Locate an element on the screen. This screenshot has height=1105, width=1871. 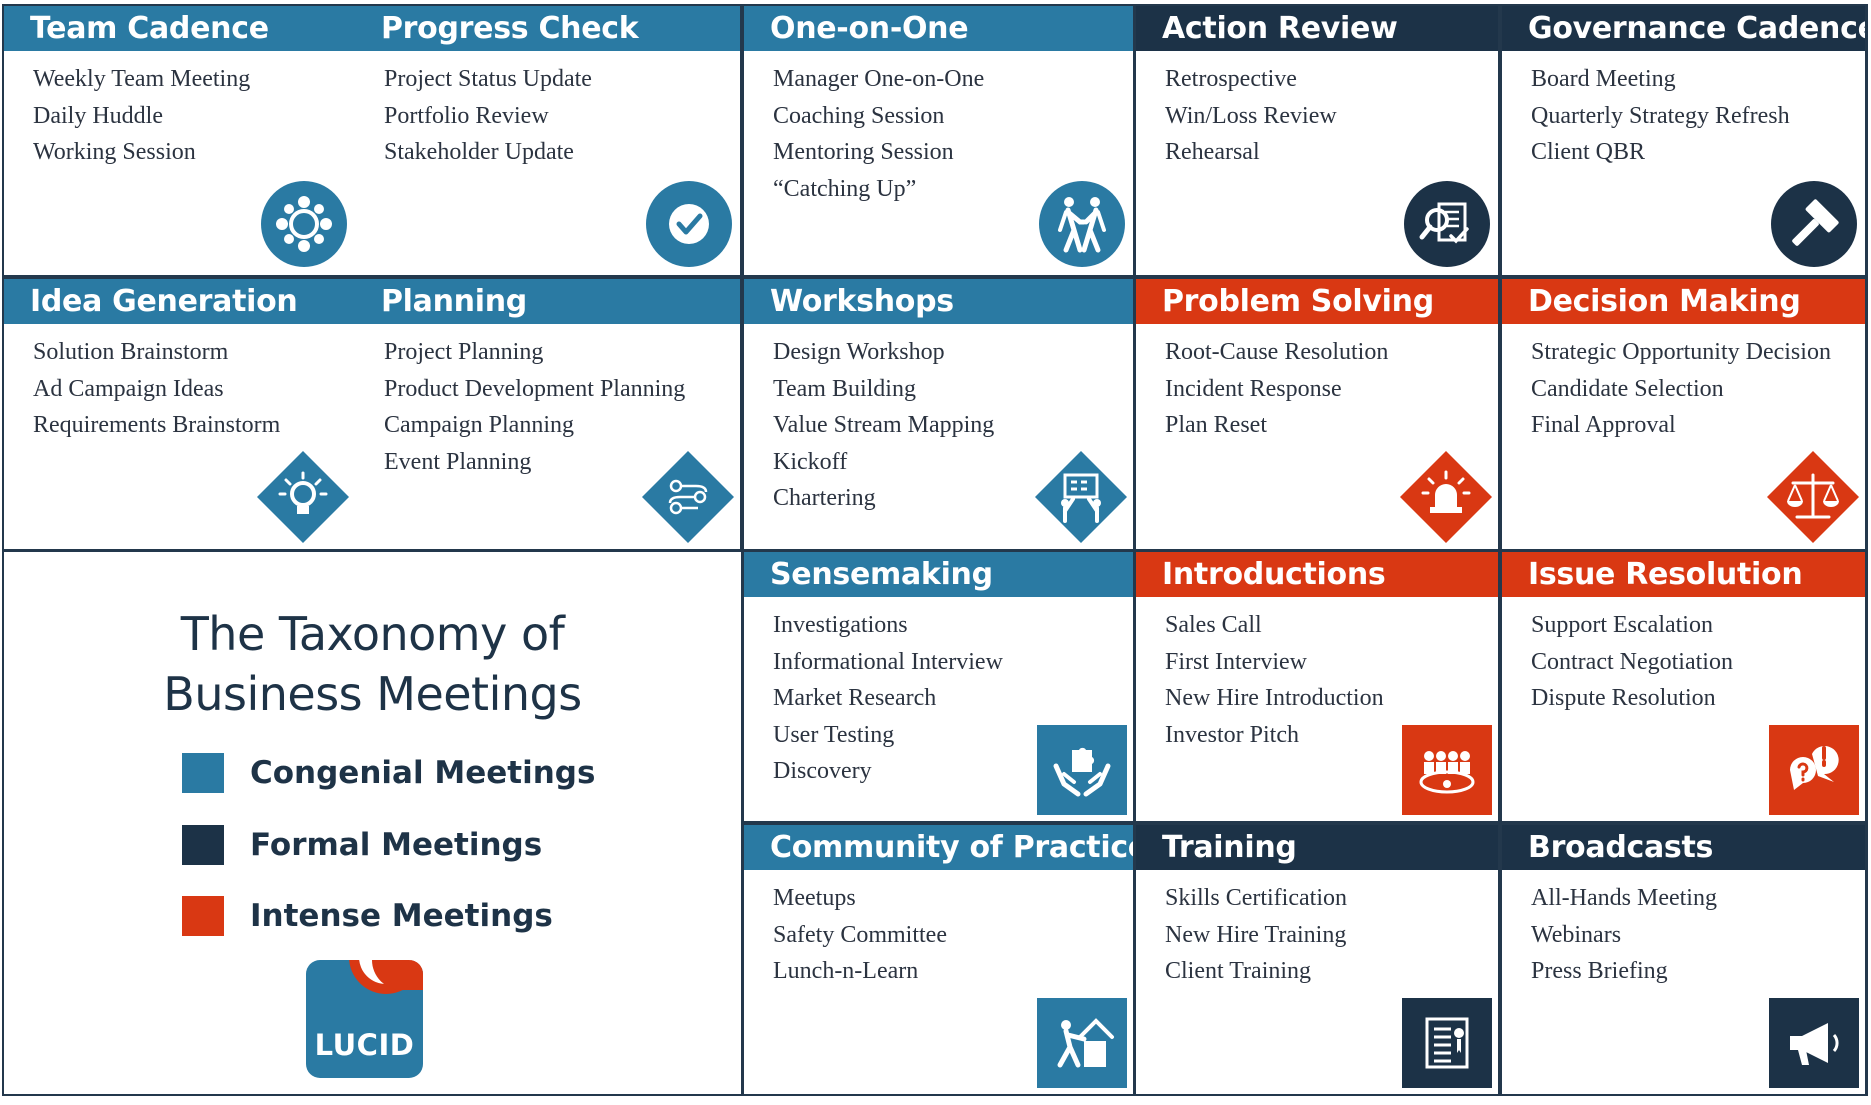
meeting-type: Design Workshop is located at coordinates (859, 352).